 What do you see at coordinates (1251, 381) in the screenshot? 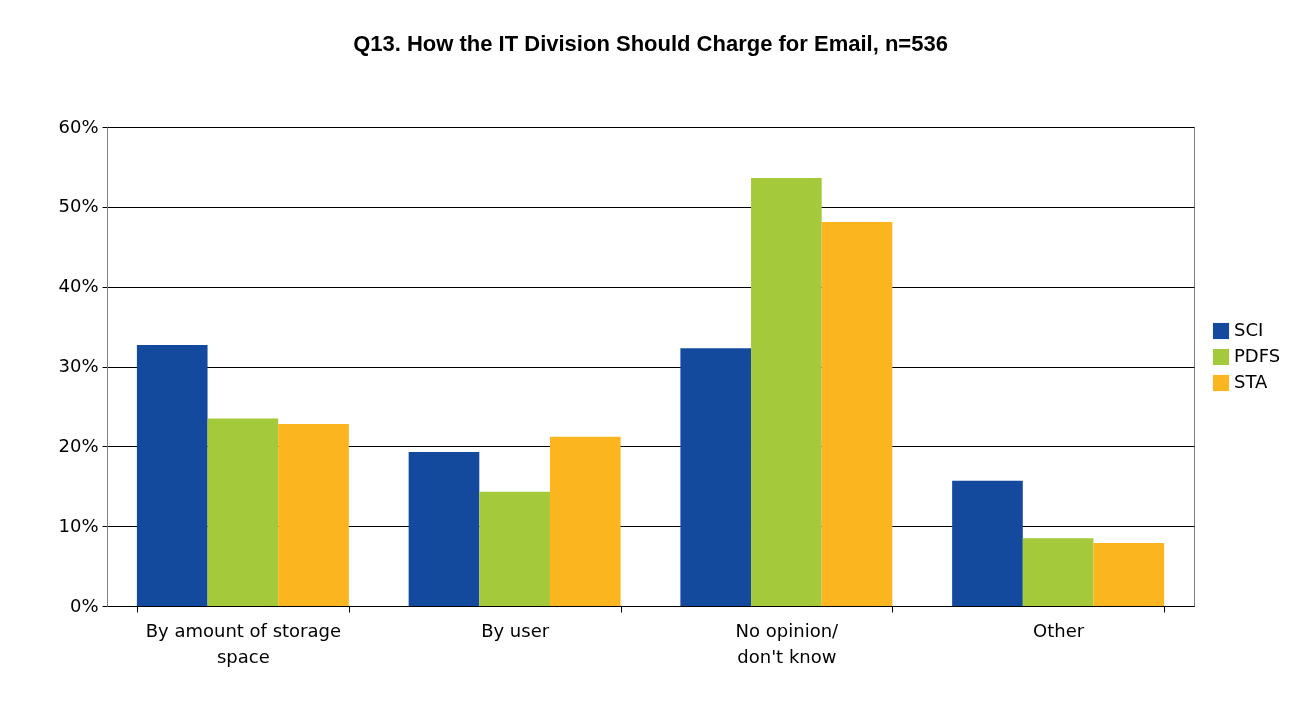
I see `legend-label: STA` at bounding box center [1251, 381].